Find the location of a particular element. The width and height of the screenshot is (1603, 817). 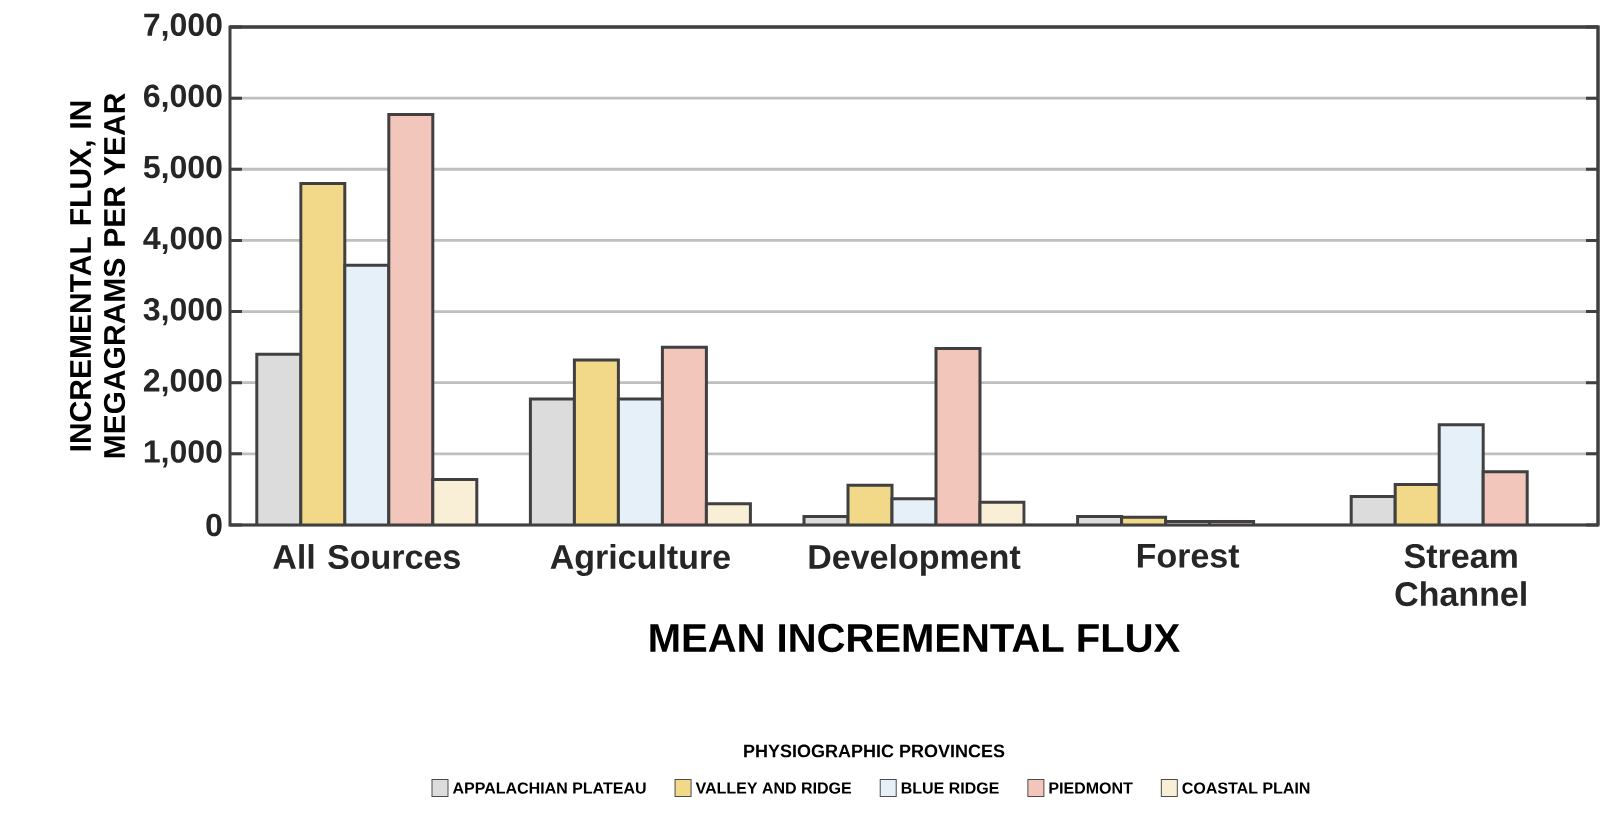

legend-label: COASTAL PLAIN is located at coordinates (1246, 788).